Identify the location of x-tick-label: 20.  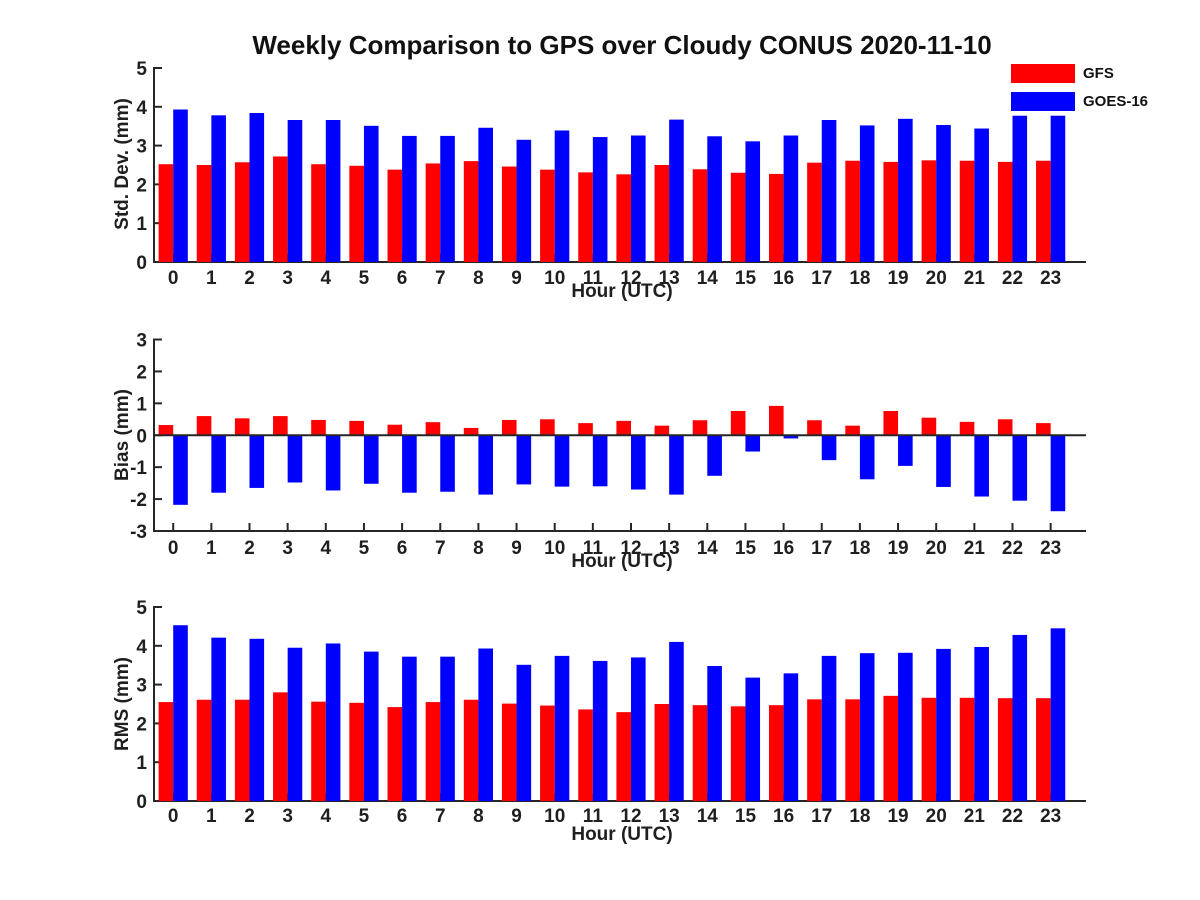
(936, 816).